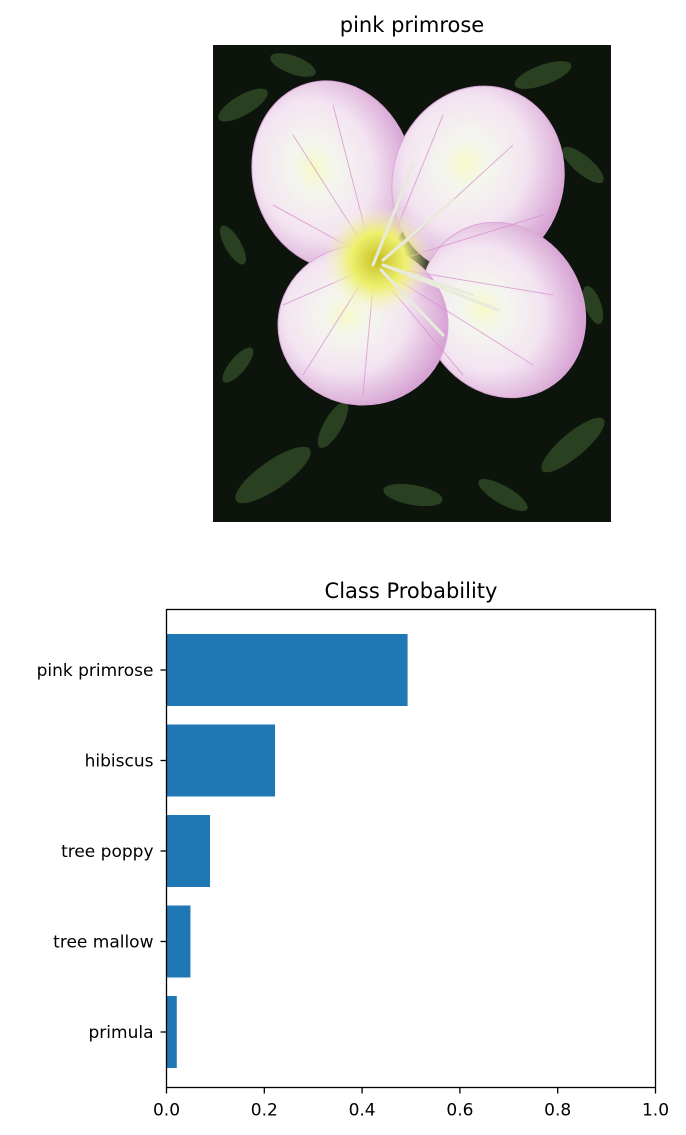  Describe the element at coordinates (95, 671) in the screenshot. I see `y-tick-label: pink primrose` at that location.